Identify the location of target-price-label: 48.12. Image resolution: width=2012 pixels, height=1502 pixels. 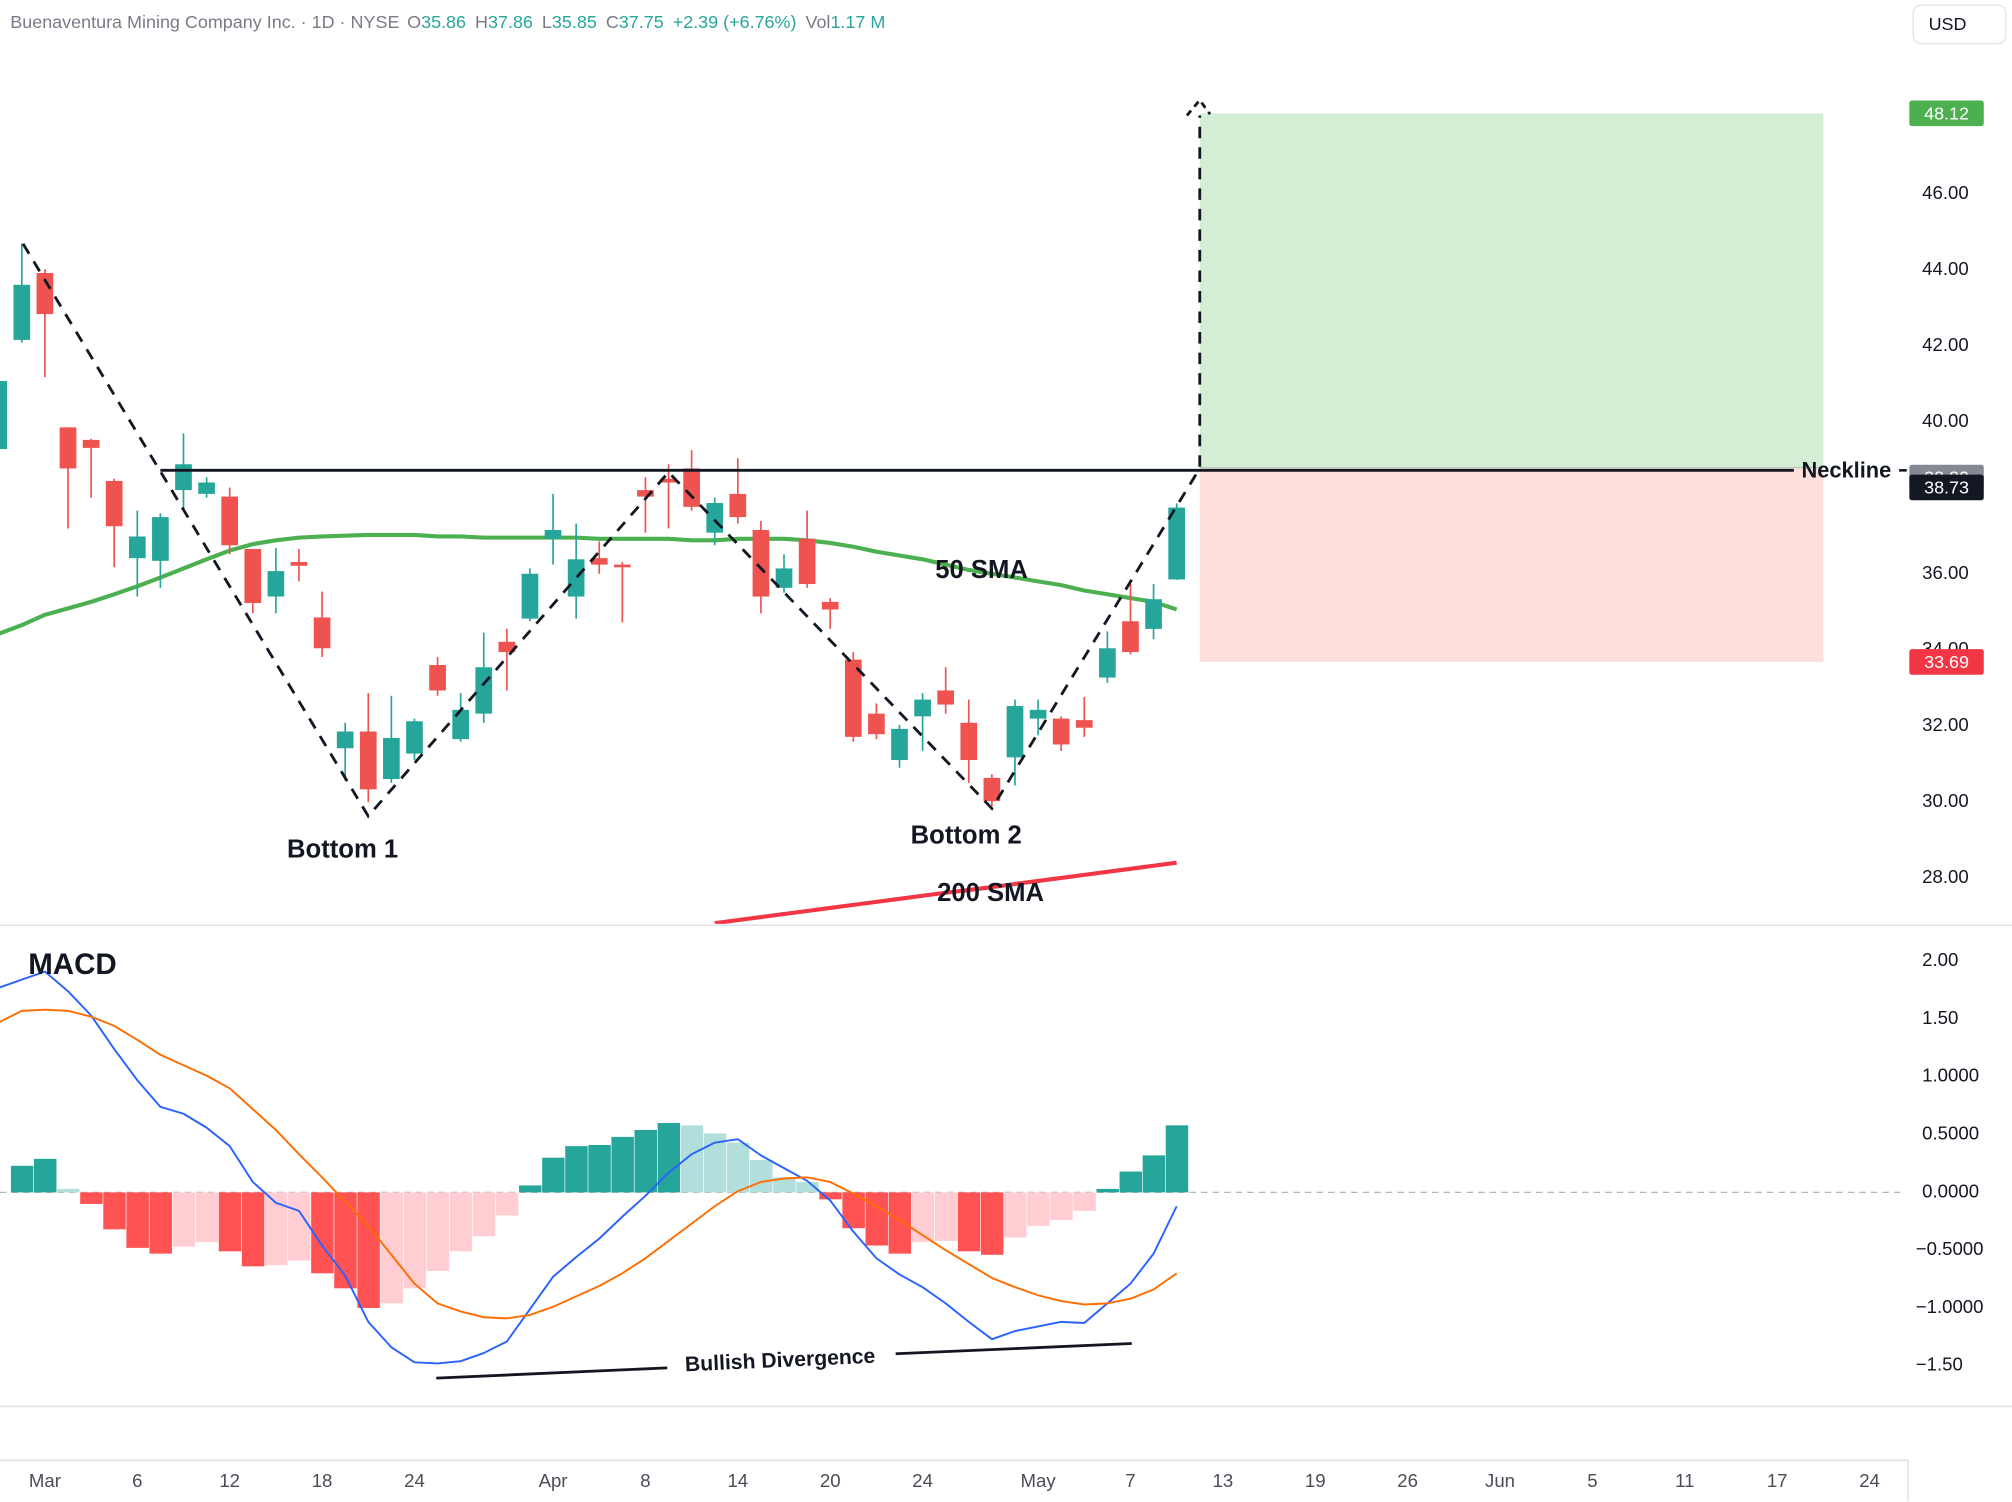
(1946, 113).